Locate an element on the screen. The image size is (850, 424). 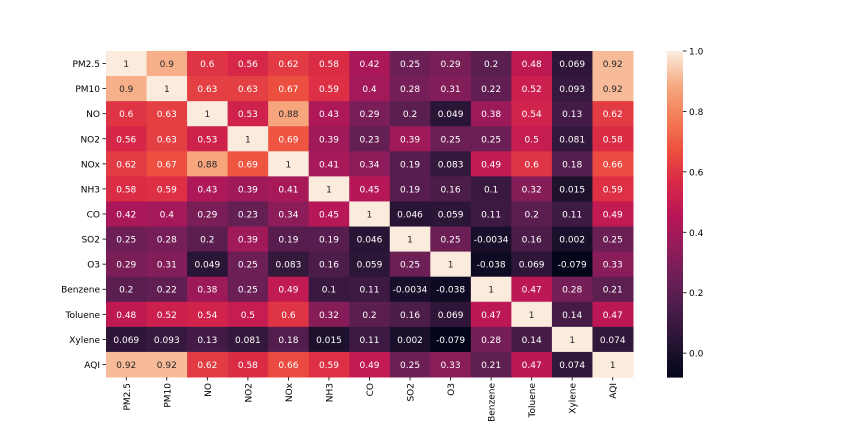
cell-value-label: 0.66 is located at coordinates (288, 366).